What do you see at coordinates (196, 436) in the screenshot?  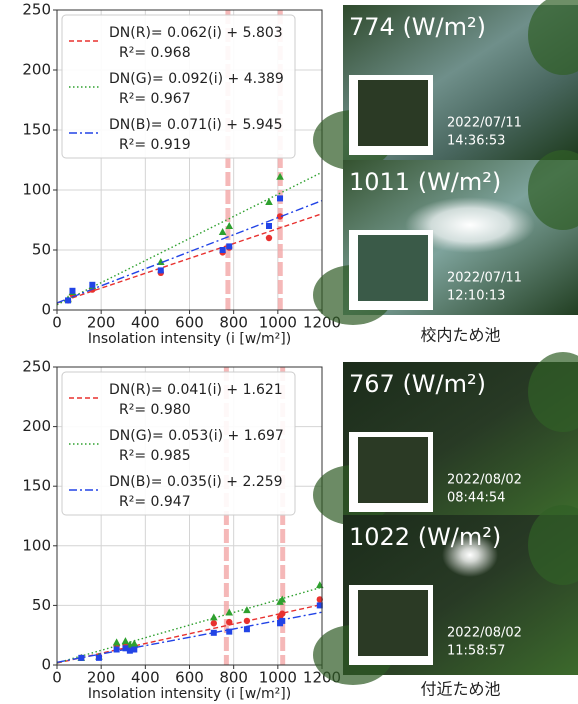 I see `legend-label: DN(G)= 0.053(i) + 1.697` at bounding box center [196, 436].